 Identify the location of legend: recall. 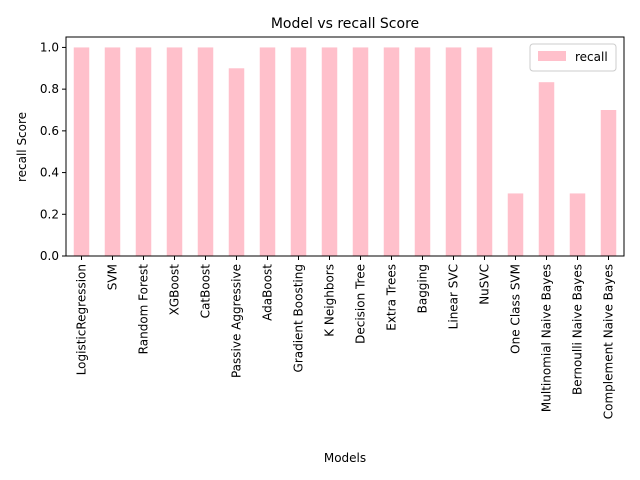
(573, 57).